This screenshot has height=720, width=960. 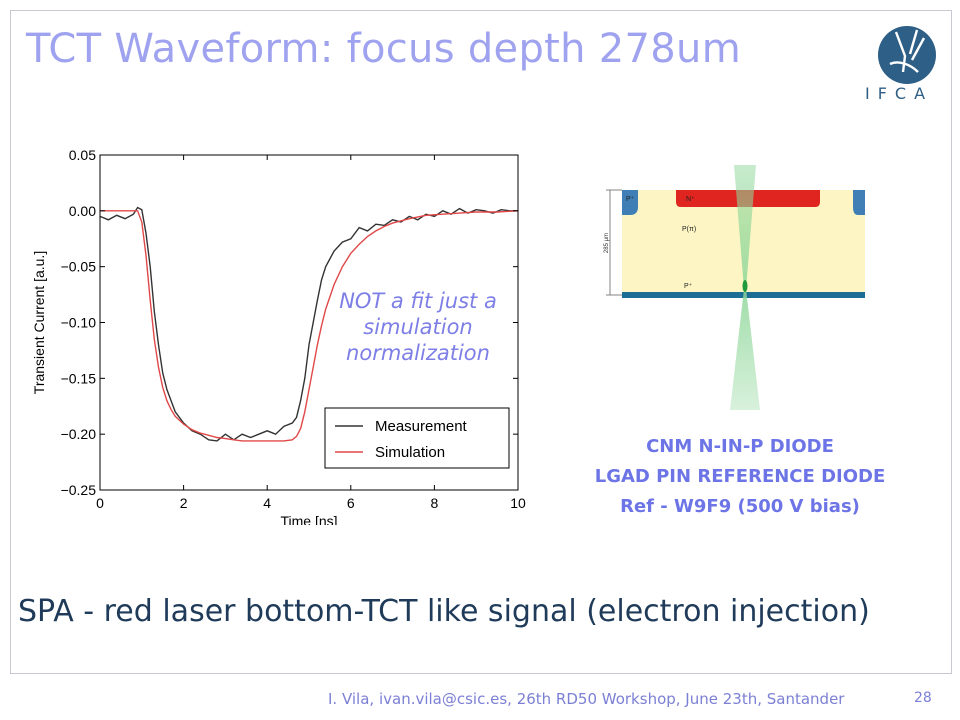 What do you see at coordinates (39, 322) in the screenshot?
I see `y-axis-label: Transient Current [a.u.]` at bounding box center [39, 322].